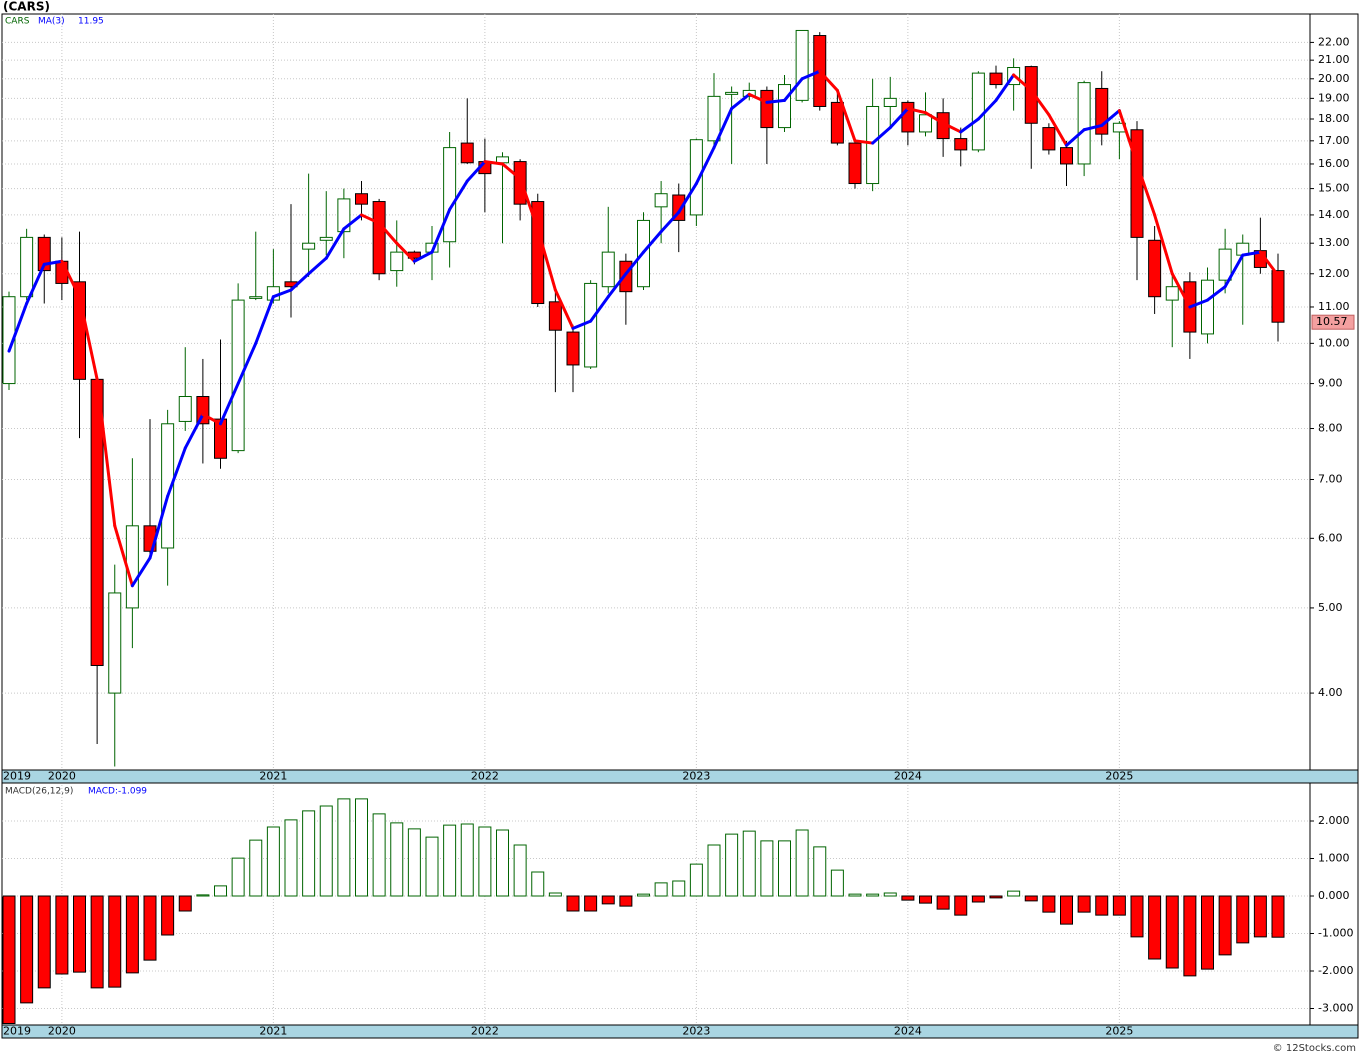 This screenshot has width=1360, height=1056. What do you see at coordinates (1334, 895) in the screenshot?
I see `y-tick-label: 0.000` at bounding box center [1334, 895].